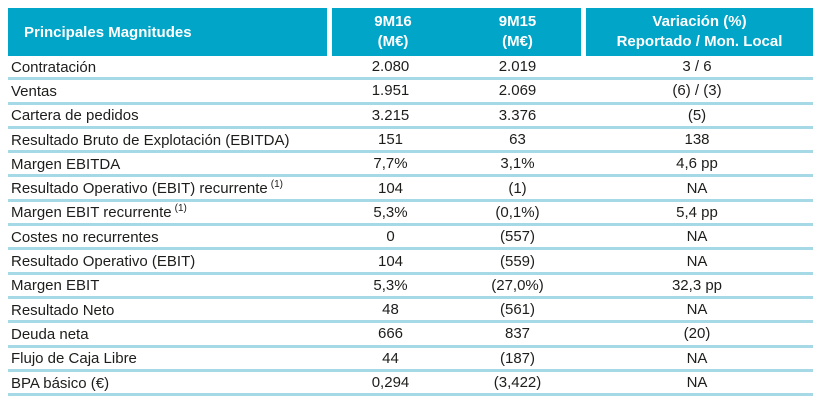  I want to click on value-9m15: 2.019, so click(517, 68).